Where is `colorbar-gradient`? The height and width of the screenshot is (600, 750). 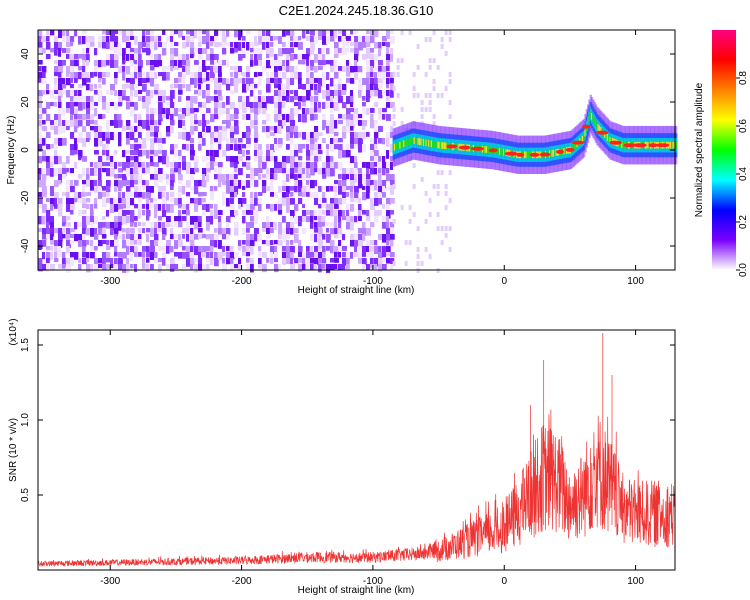 colorbar-gradient is located at coordinates (724, 150).